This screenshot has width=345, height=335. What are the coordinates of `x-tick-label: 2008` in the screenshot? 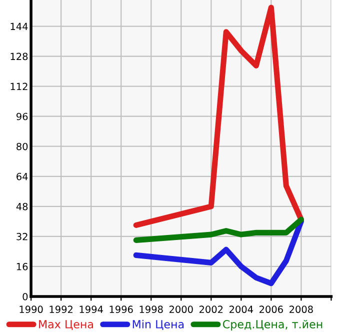 It's located at (301, 310).